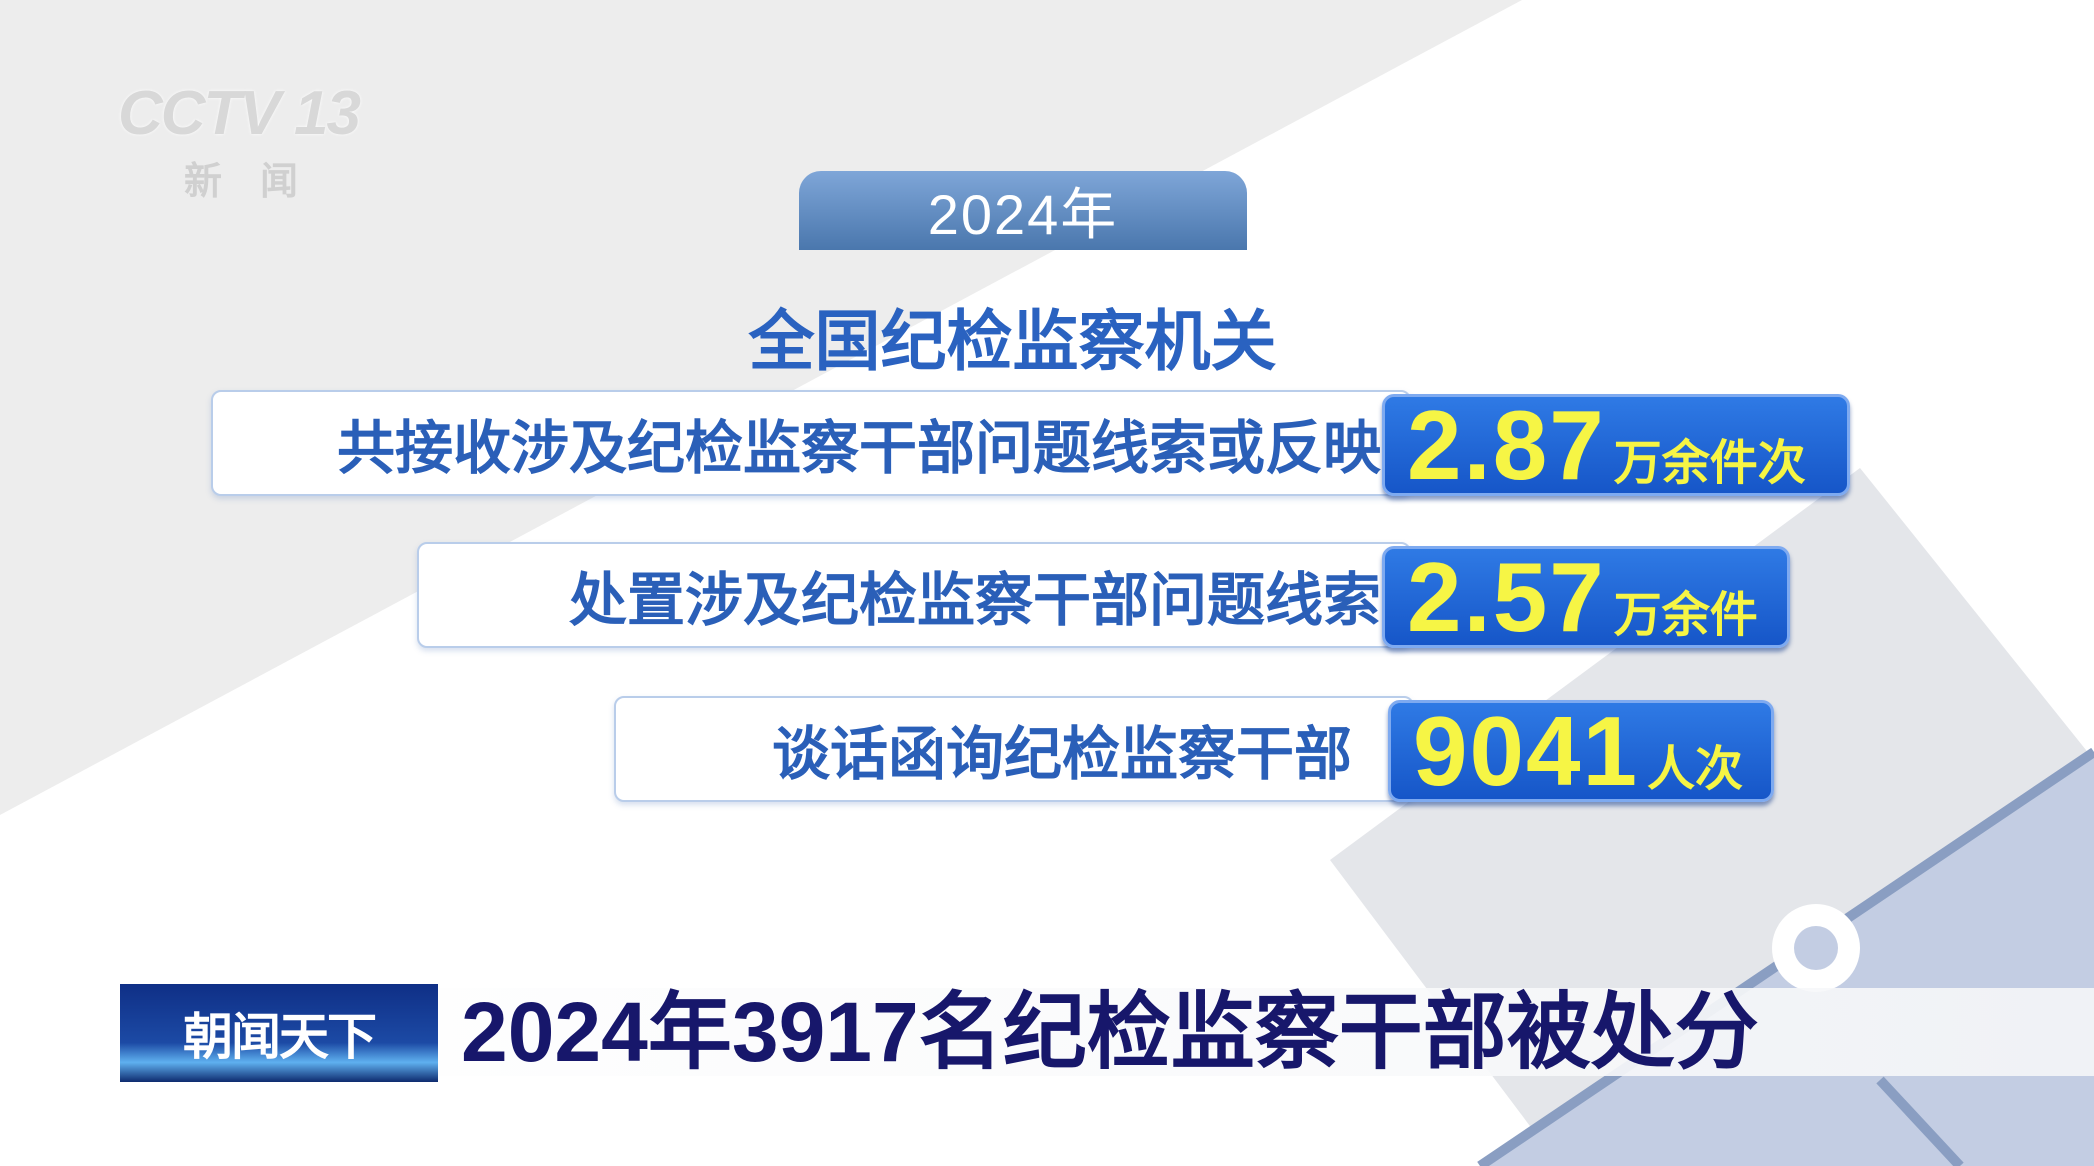  I want to click on stat-row: 谈话函询纪检监察干部 9041 人次, so click(1194, 749).